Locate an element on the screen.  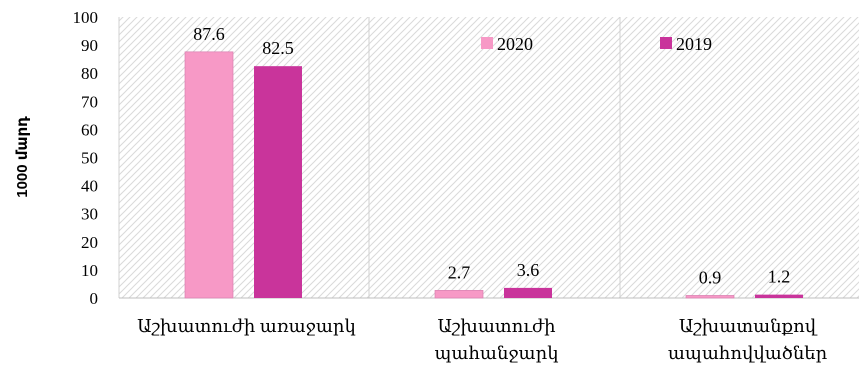
legend-swatch-2019 is located at coordinates (666, 43).